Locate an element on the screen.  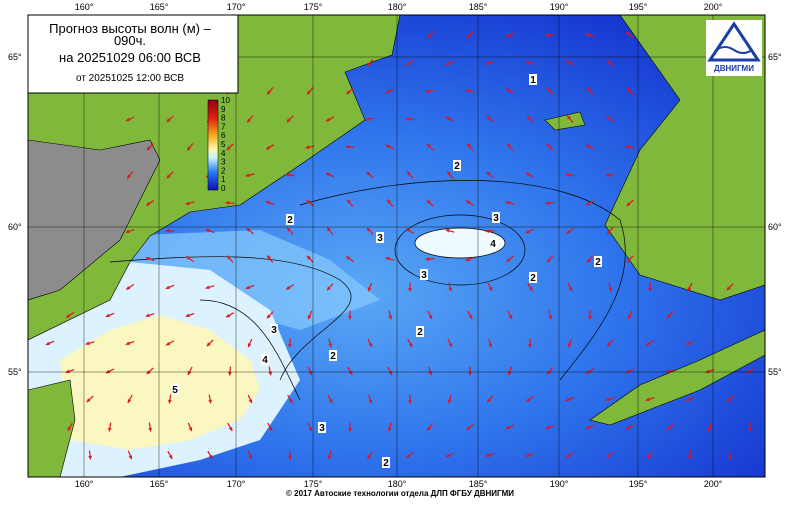
forecast-time: на 20251029 06:00 ВСВ is located at coordinates (130, 57).